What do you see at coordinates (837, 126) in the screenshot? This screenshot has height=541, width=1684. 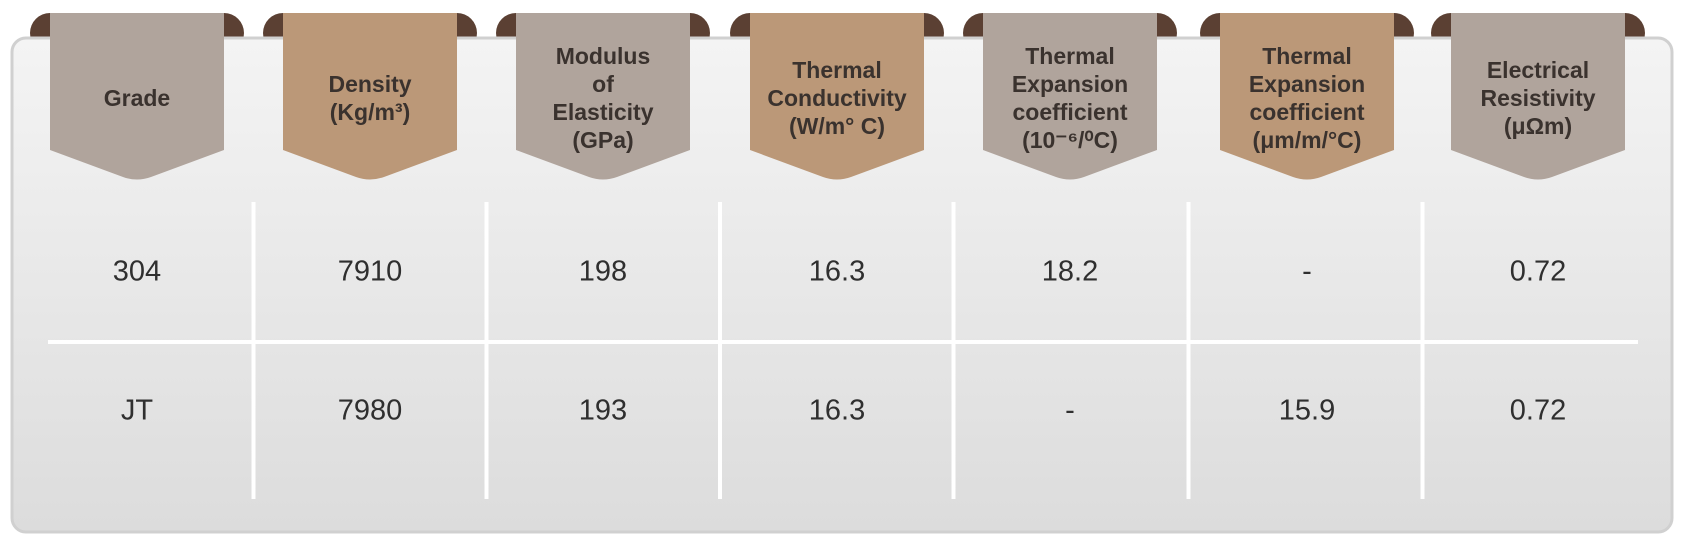 I see `header-label: (W/m° C)` at bounding box center [837, 126].